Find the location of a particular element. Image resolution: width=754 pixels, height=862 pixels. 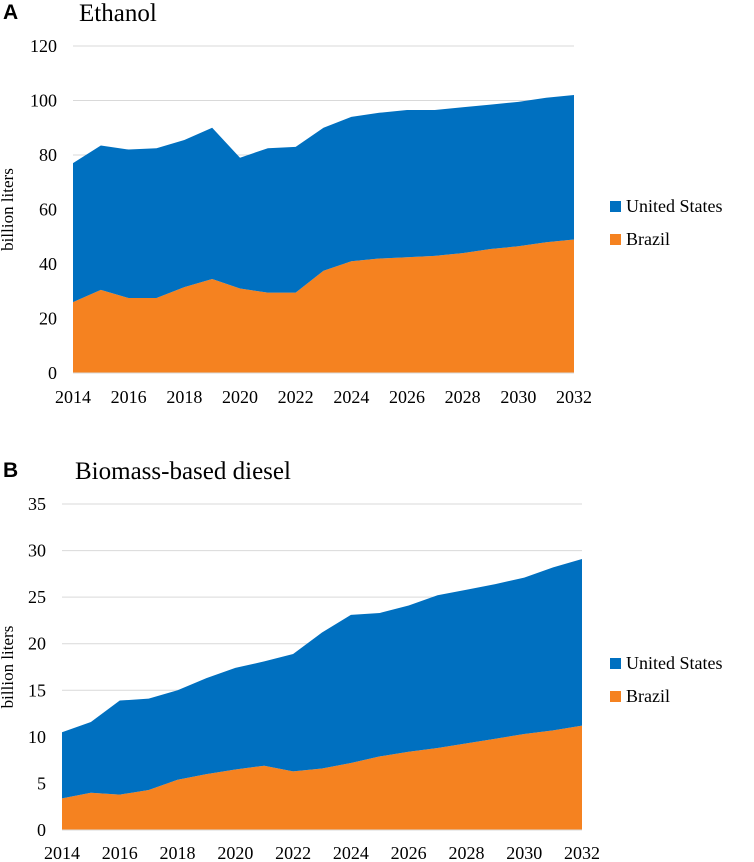

y-tick-label: 15 is located at coordinates (37, 690).